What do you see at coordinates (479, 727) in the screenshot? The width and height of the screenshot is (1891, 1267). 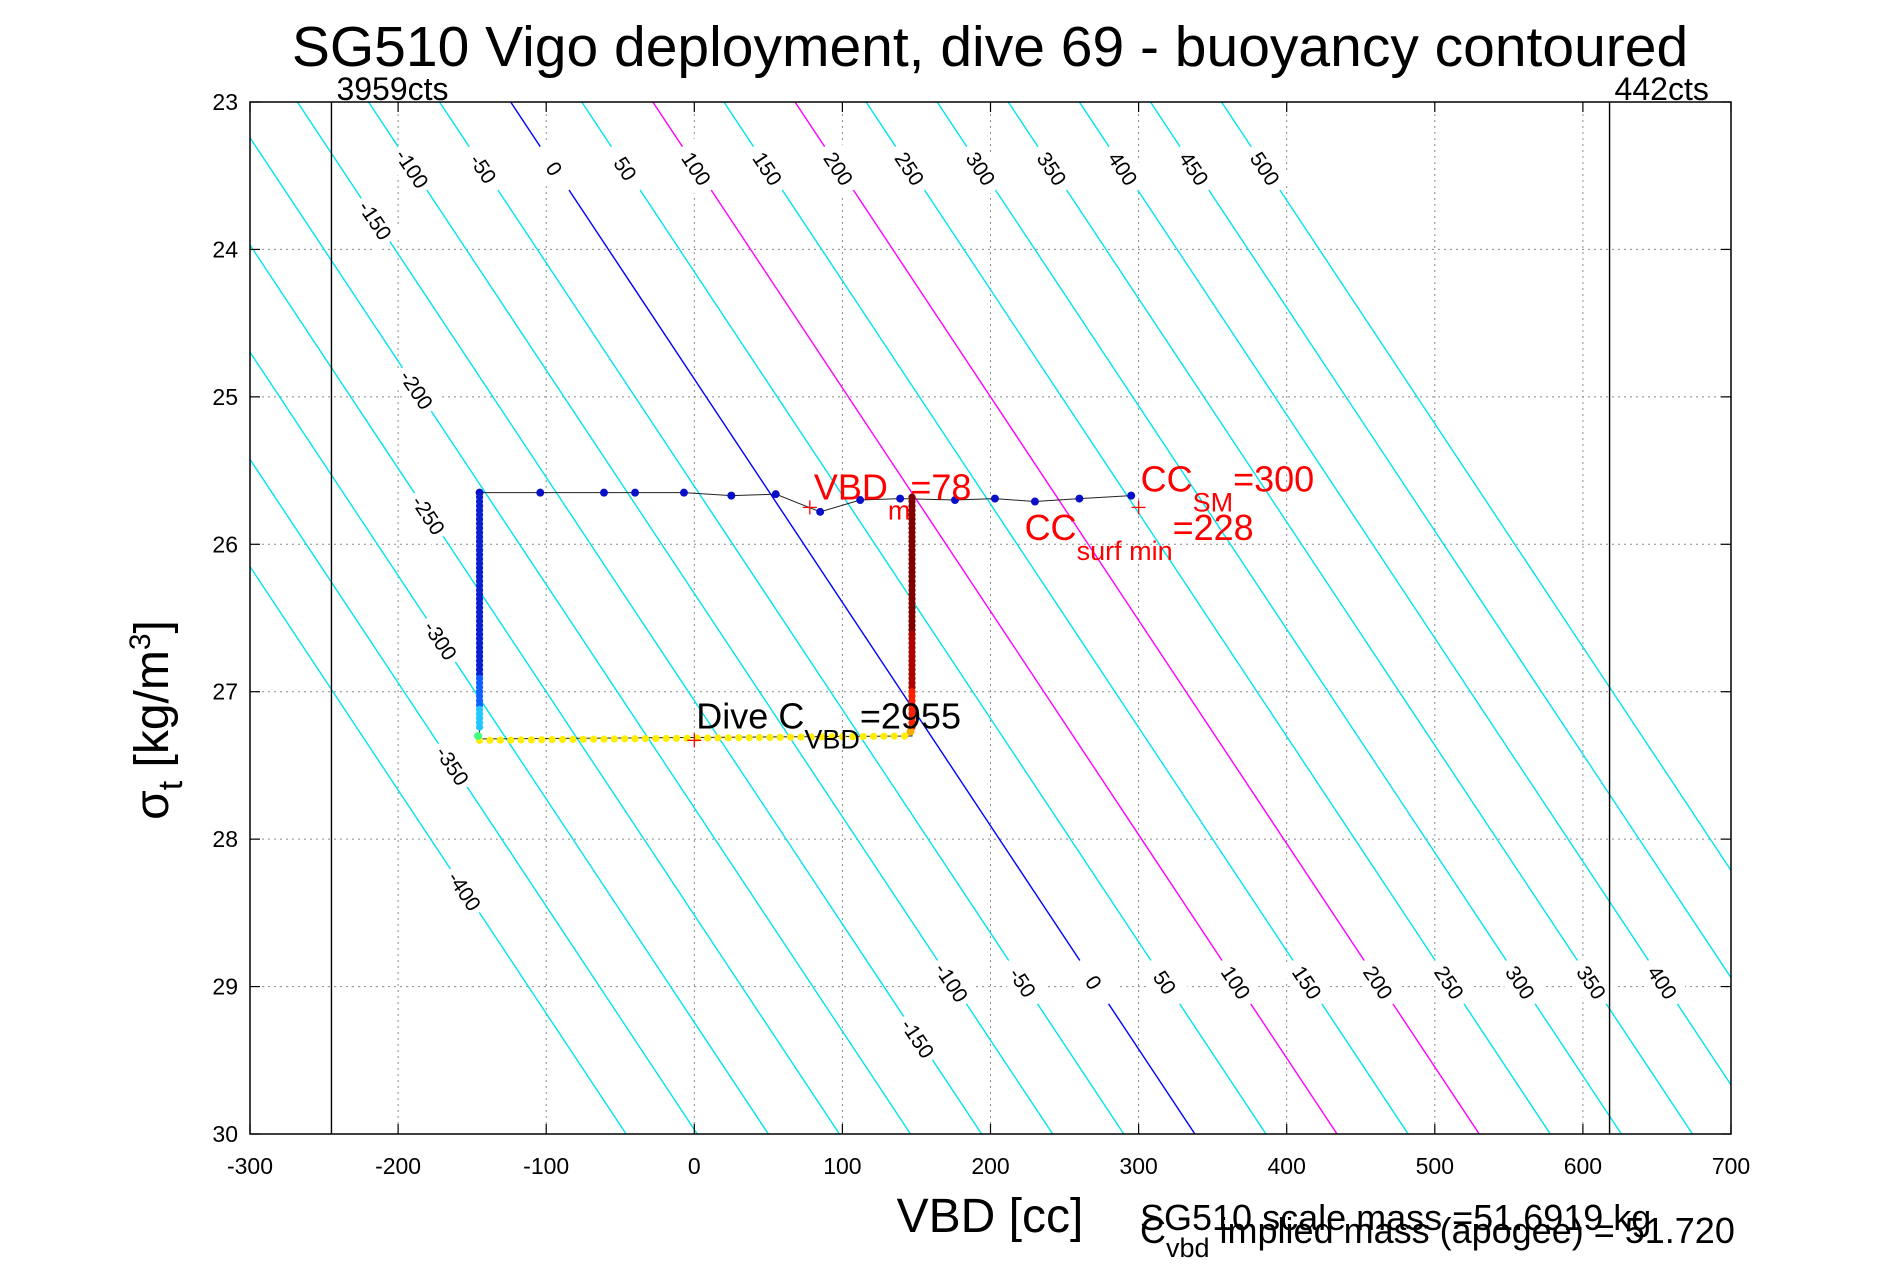 I see `dive-point-descent` at bounding box center [479, 727].